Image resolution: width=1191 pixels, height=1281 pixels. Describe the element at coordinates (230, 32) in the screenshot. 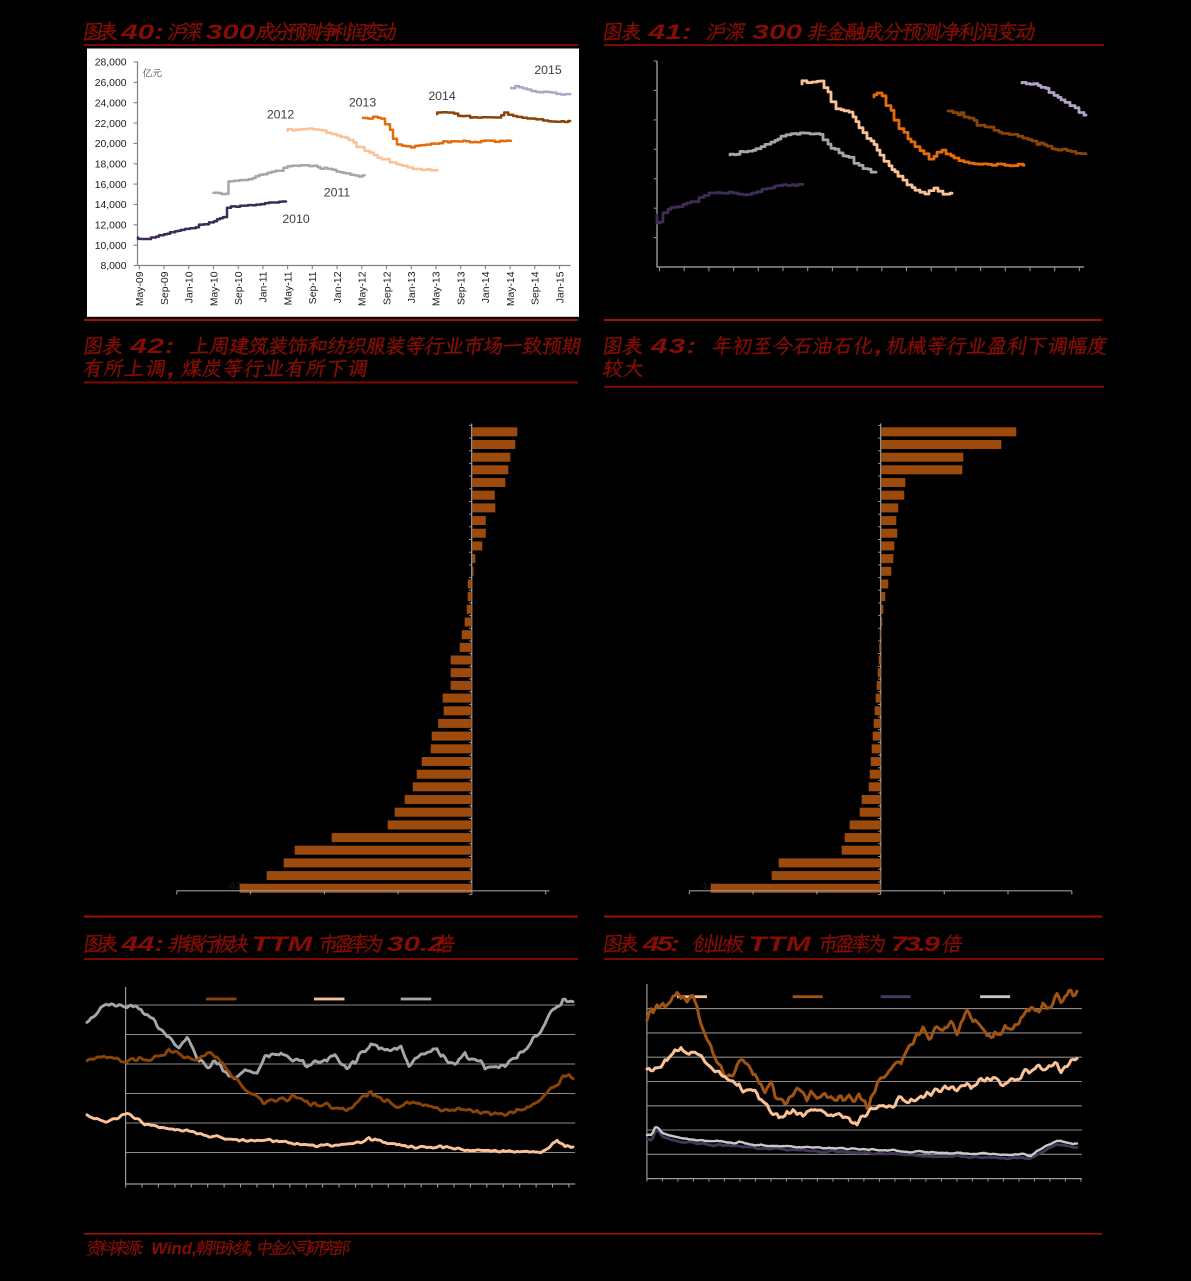

I see `svg-text: 300` at that location.